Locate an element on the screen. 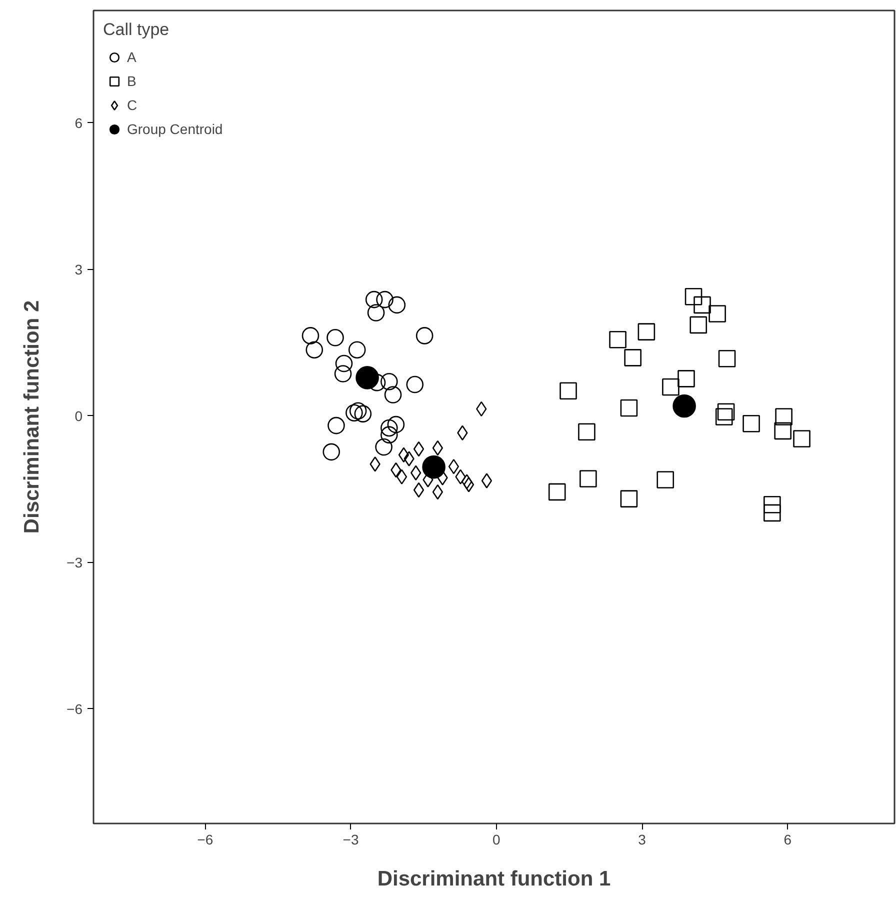 Image resolution: width=896 pixels, height=914 pixels. legend-label: Group Centroid is located at coordinates (175, 129).